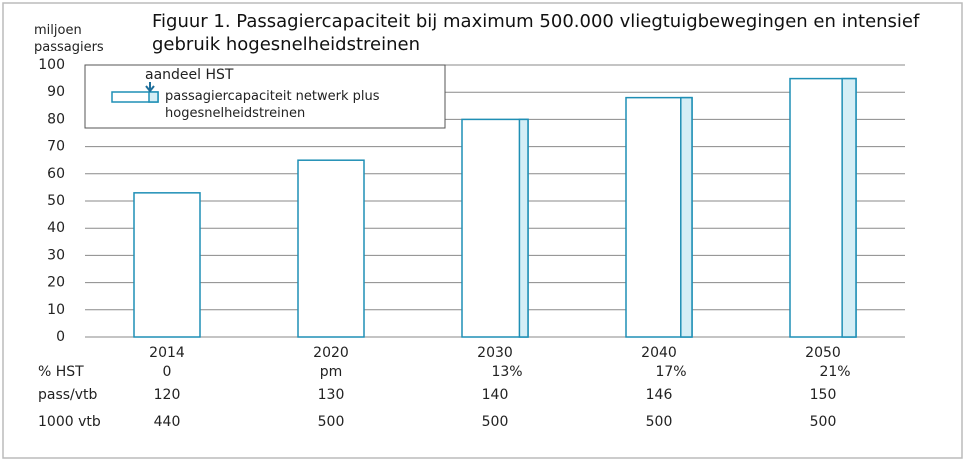 Image resolution: width=967 pixels, height=465 pixels. Describe the element at coordinates (189, 75) in the screenshot. I see `annotation: aandeel HST` at that location.